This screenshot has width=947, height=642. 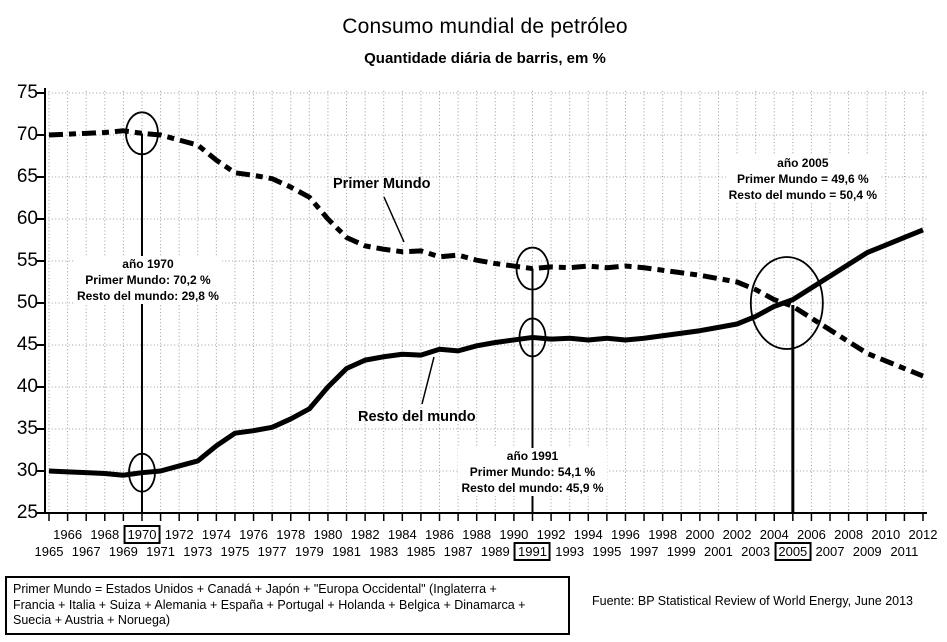 I want to click on x-tick-label-1995: 1995, so click(x=607, y=551).